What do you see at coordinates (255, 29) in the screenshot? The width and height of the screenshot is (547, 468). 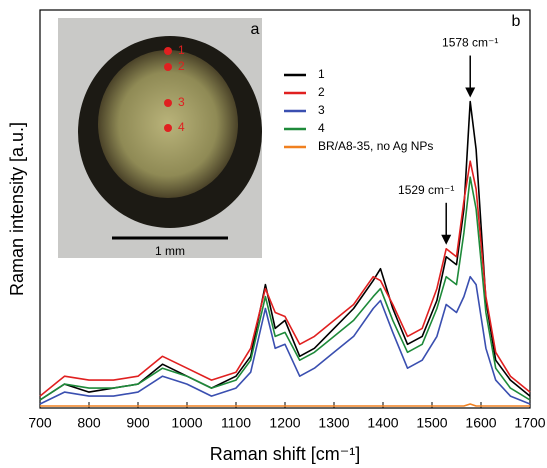 I see `inset-panel-label: a` at bounding box center [255, 29].